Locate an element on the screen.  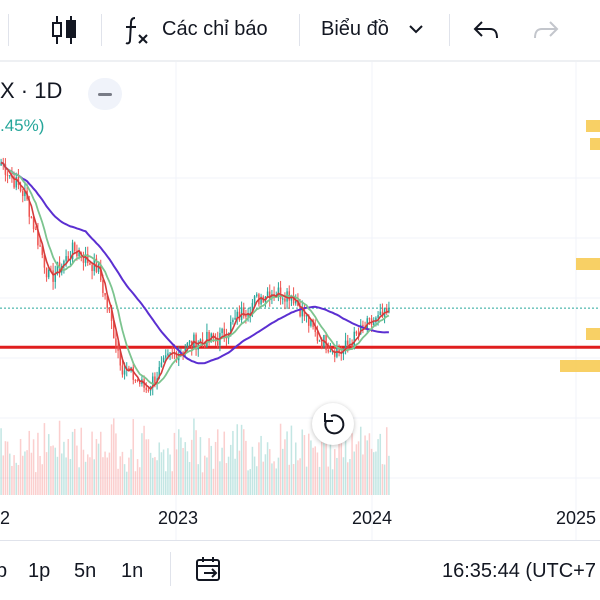
reset-chart-button is located at coordinates (333, 424).